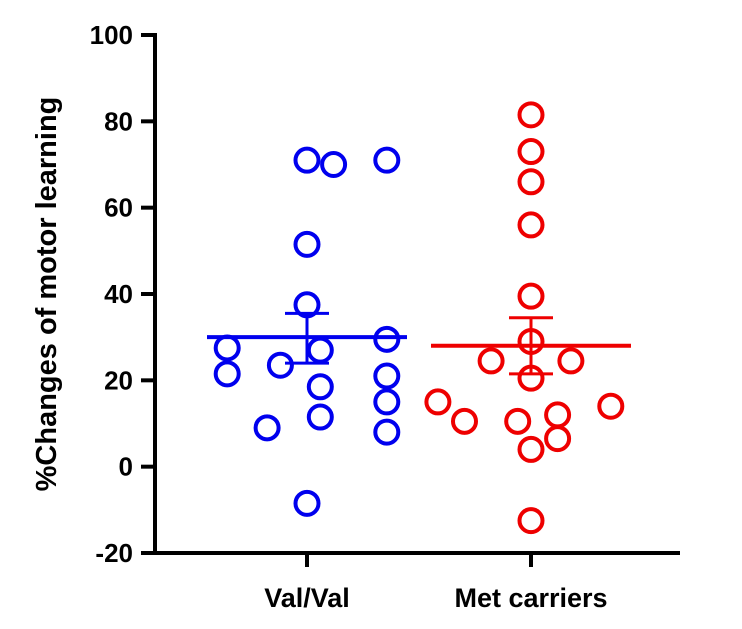 Image resolution: width=742 pixels, height=629 pixels. Describe the element at coordinates (307, 598) in the screenshot. I see `x-category-label: Val/Val` at that location.